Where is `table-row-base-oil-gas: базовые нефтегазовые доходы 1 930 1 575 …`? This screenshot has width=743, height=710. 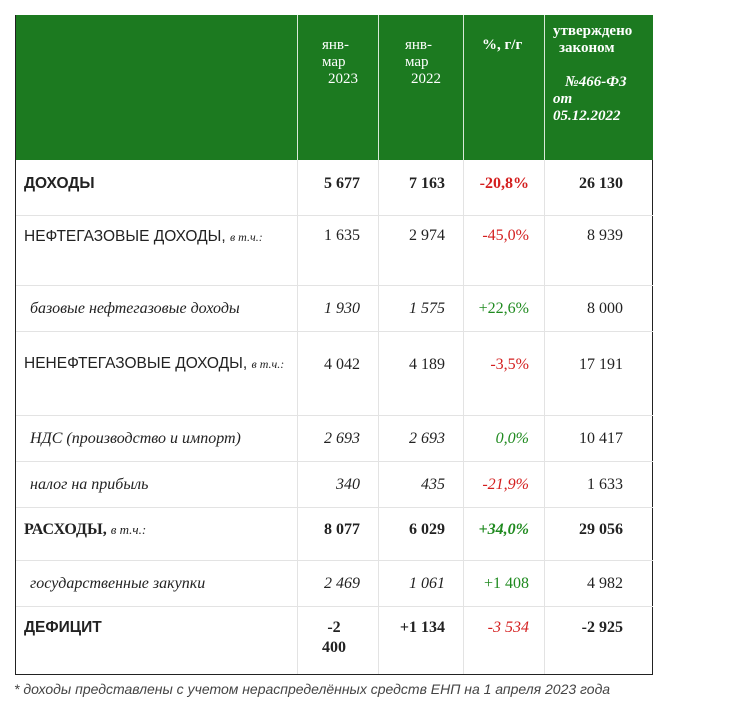
table-row-base-oil-gas: базовые нефтегазовые доходы 1 930 1 575 … is located at coordinates (334, 309).